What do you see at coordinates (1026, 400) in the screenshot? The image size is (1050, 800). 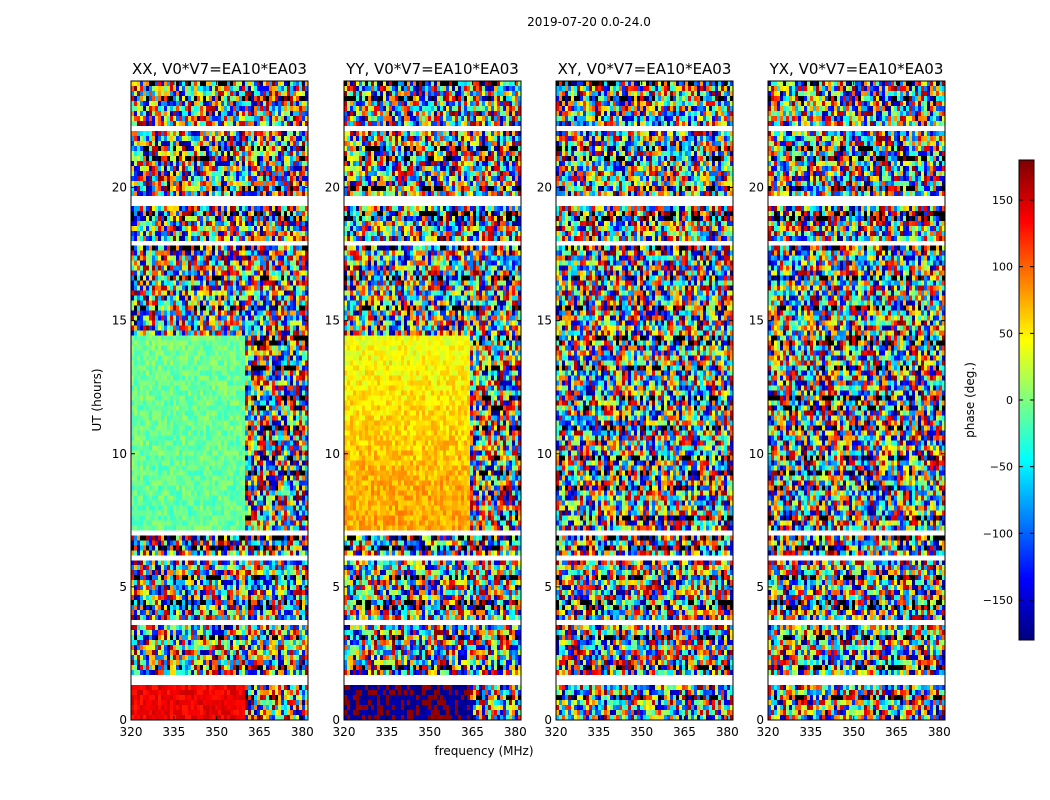 I see `colorbar-gradient` at bounding box center [1026, 400].